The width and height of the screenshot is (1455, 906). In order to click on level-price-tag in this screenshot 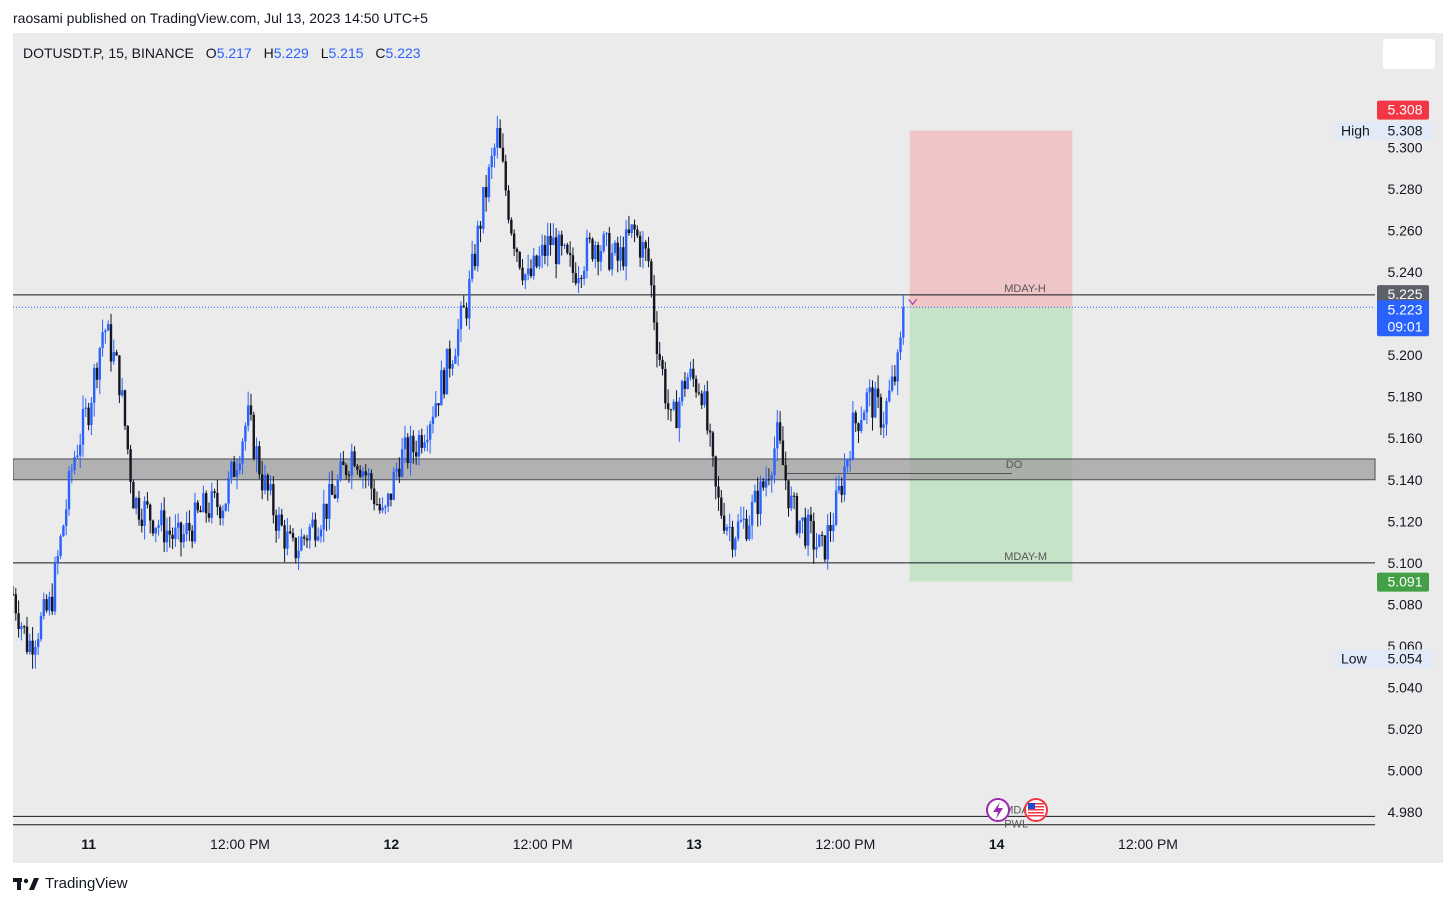, I will do `click(1403, 295)`.